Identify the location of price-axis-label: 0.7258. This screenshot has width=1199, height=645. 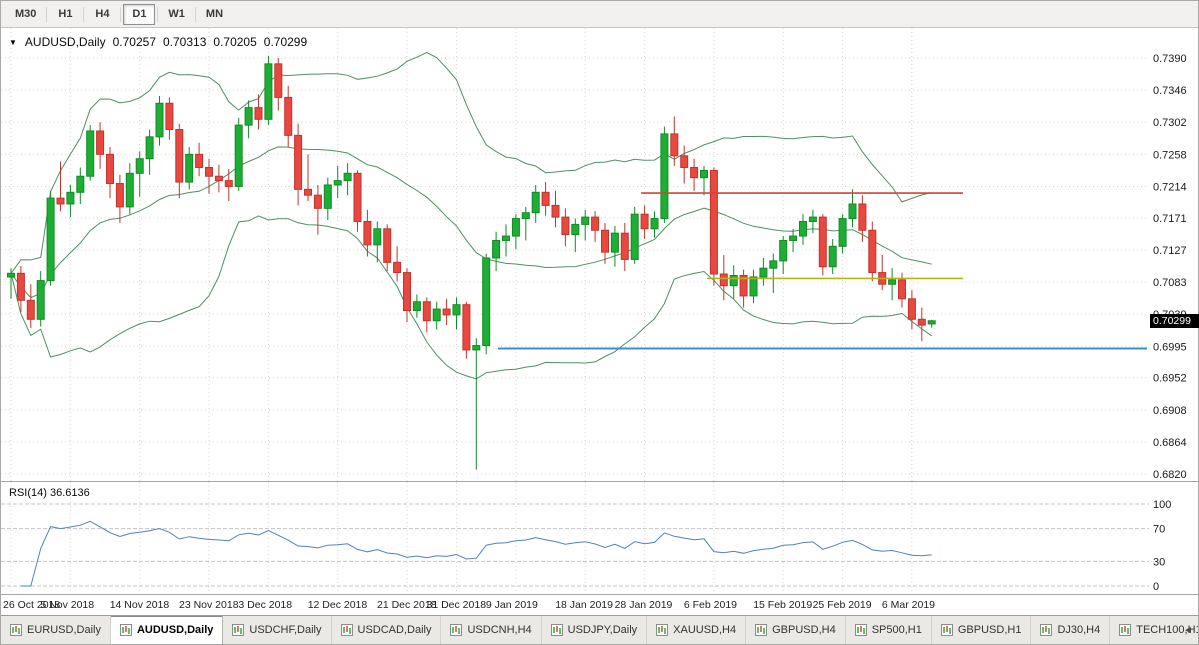
(1170, 155).